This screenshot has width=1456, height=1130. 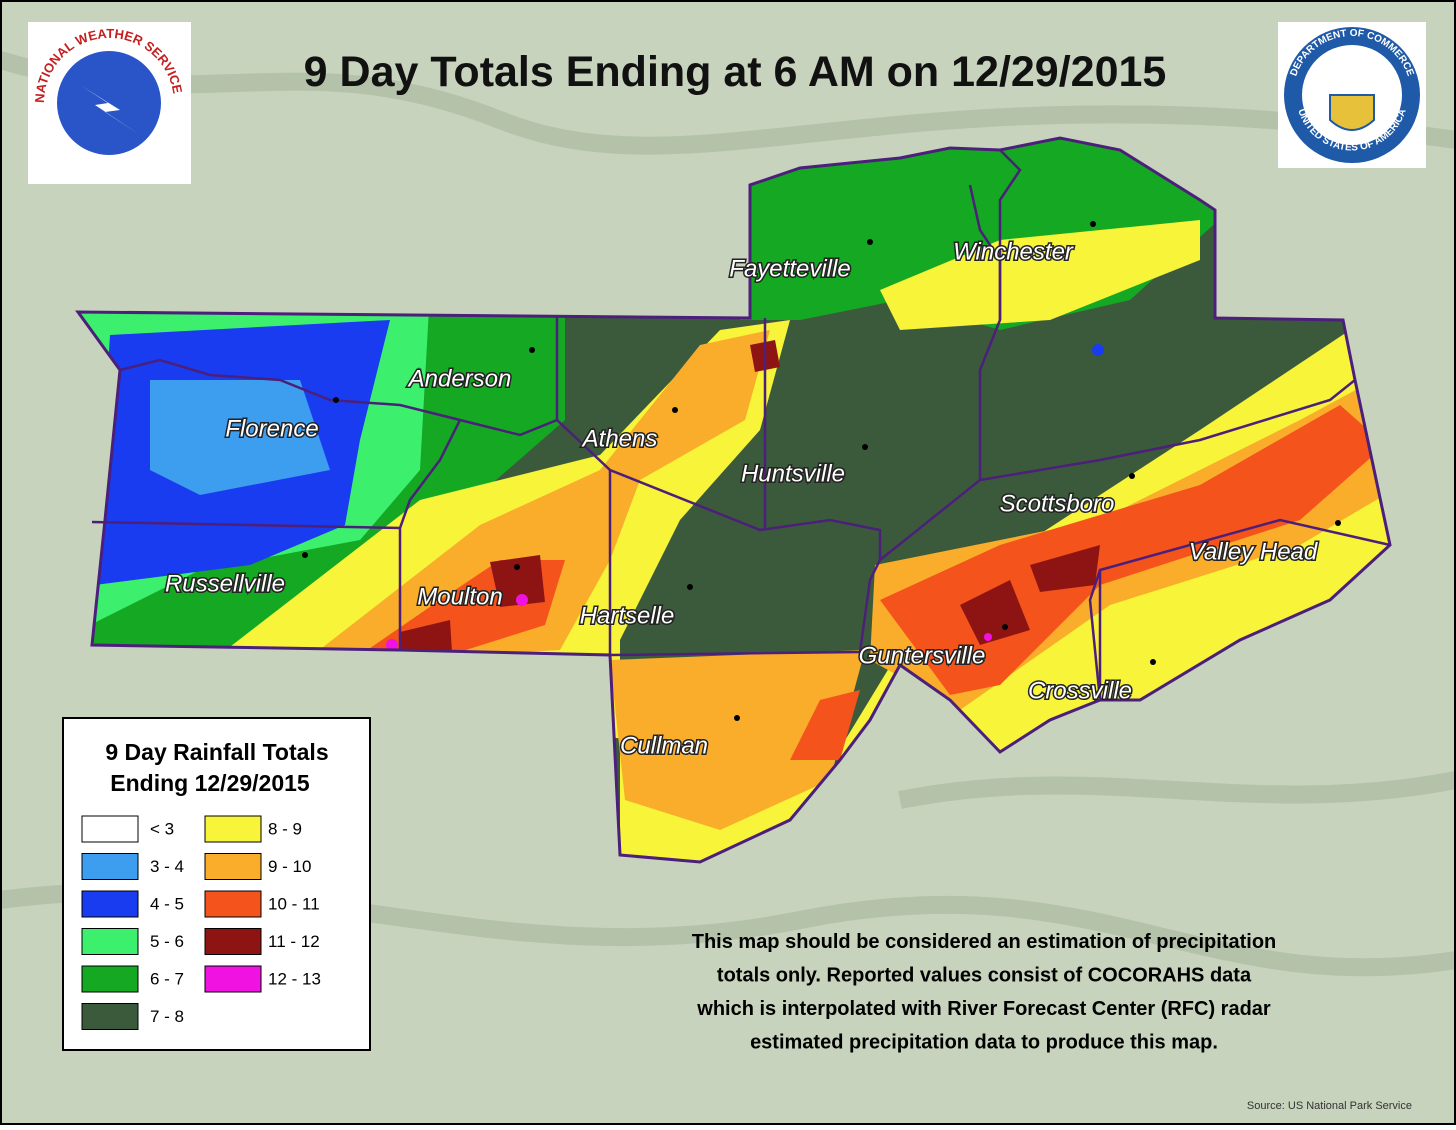 I want to click on city-label: Valley Head, so click(x=1253, y=551).